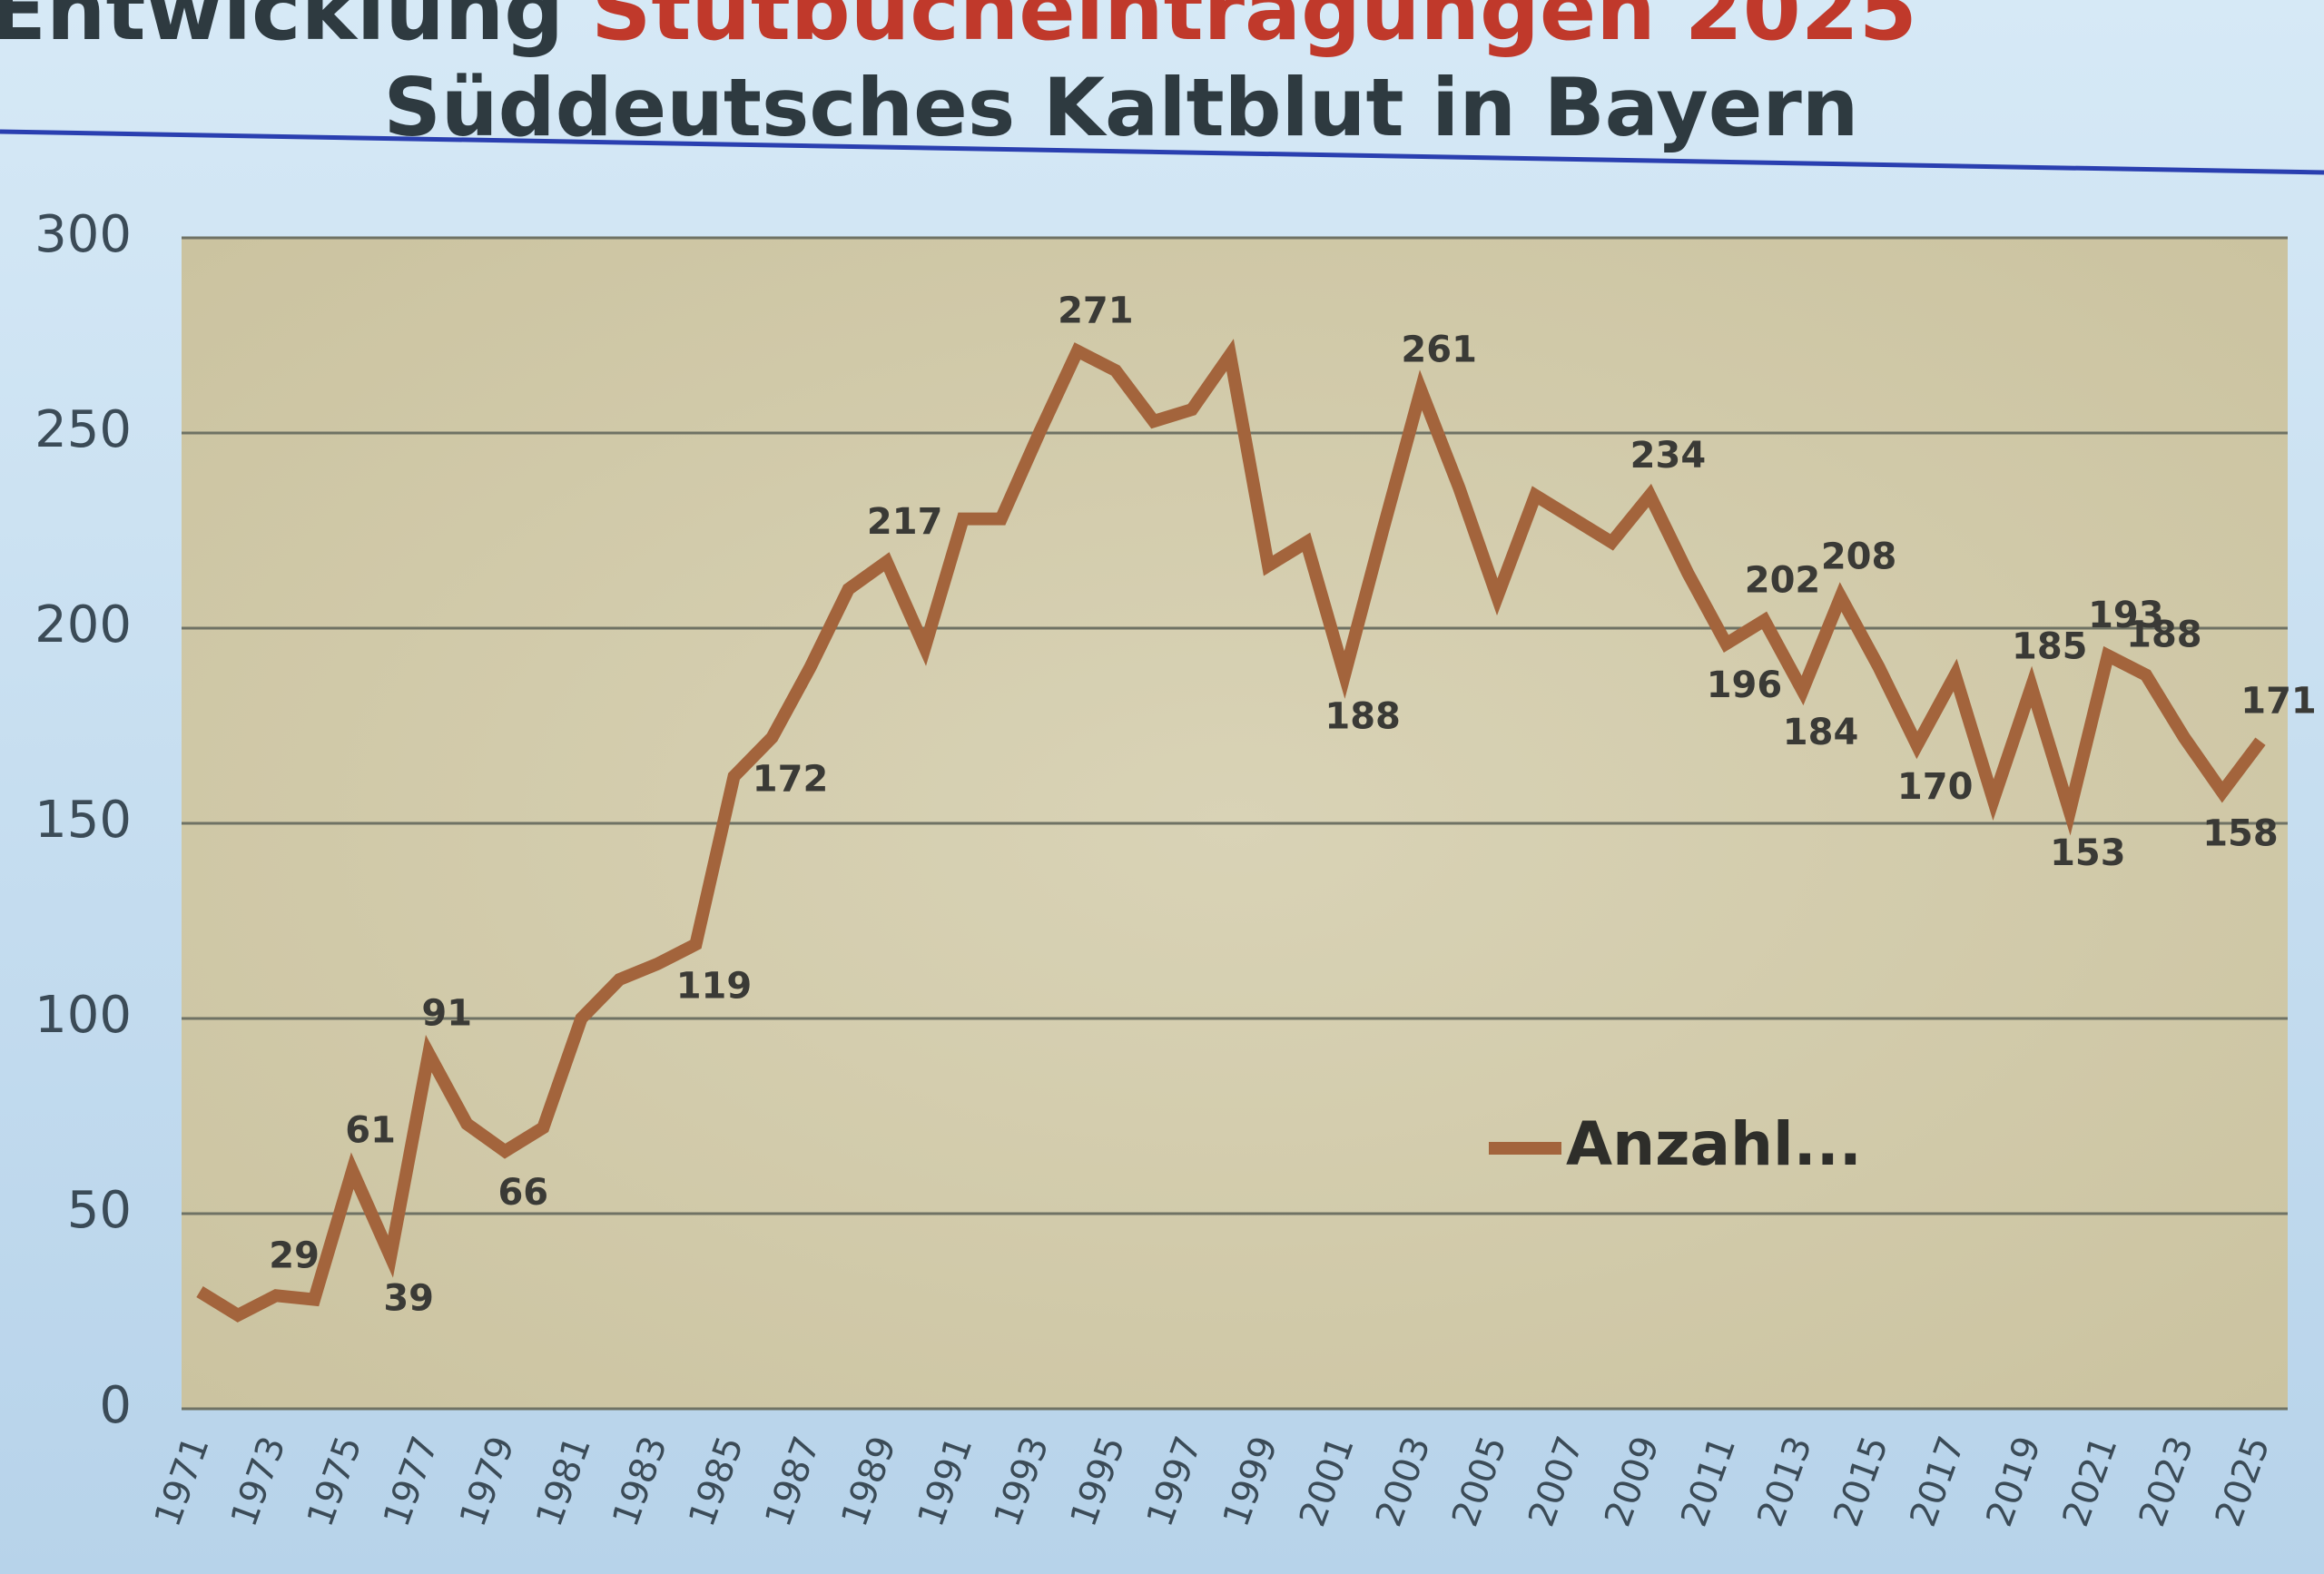  I want to click on y-tick-label: 0, so click(115, 1405).